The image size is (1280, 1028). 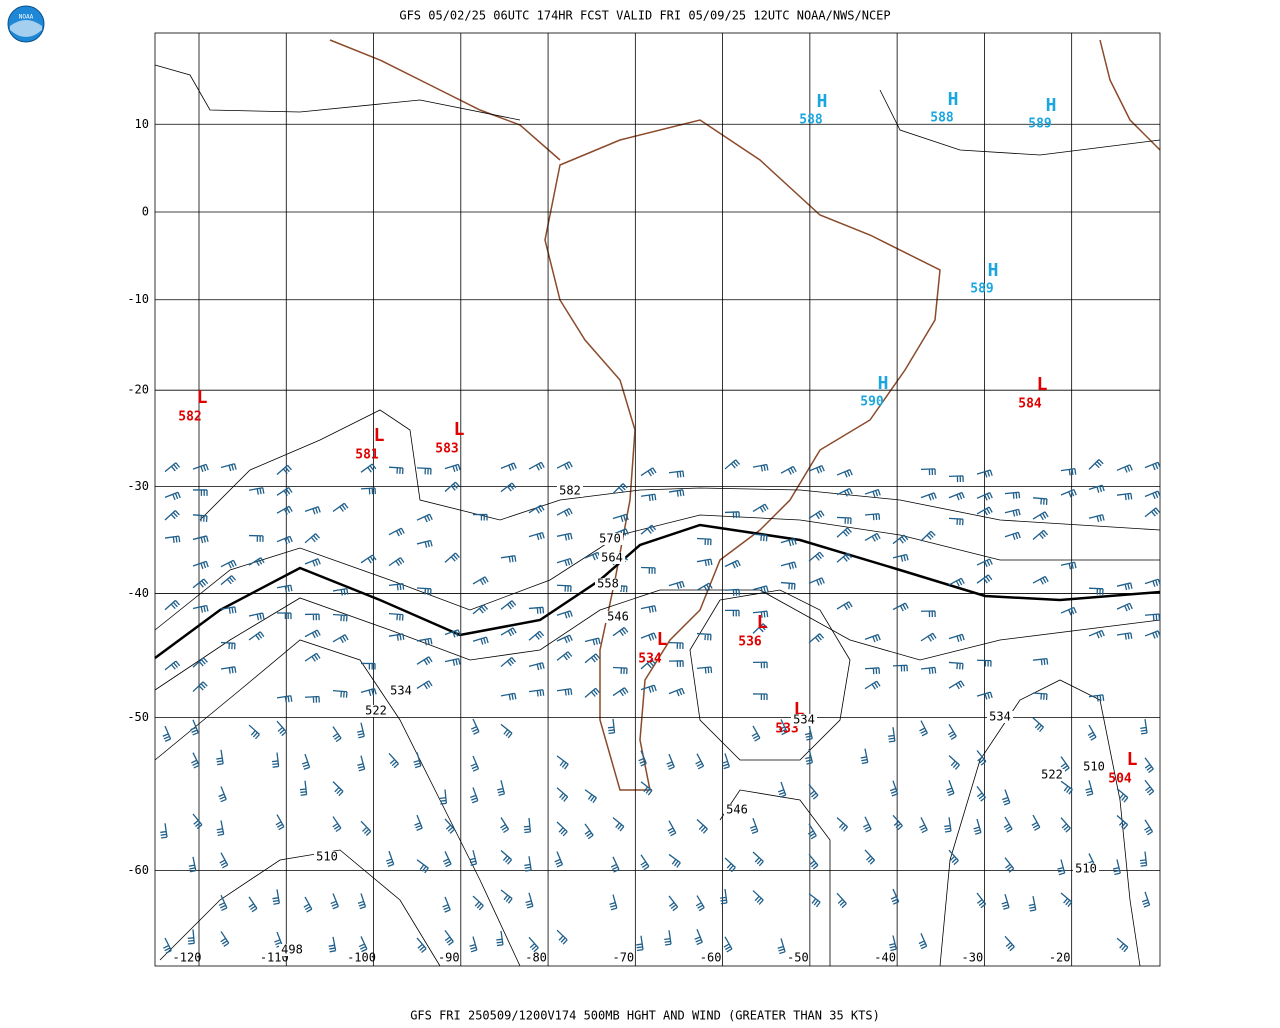 I want to click on lat-label: -10, so click(x=138, y=299).